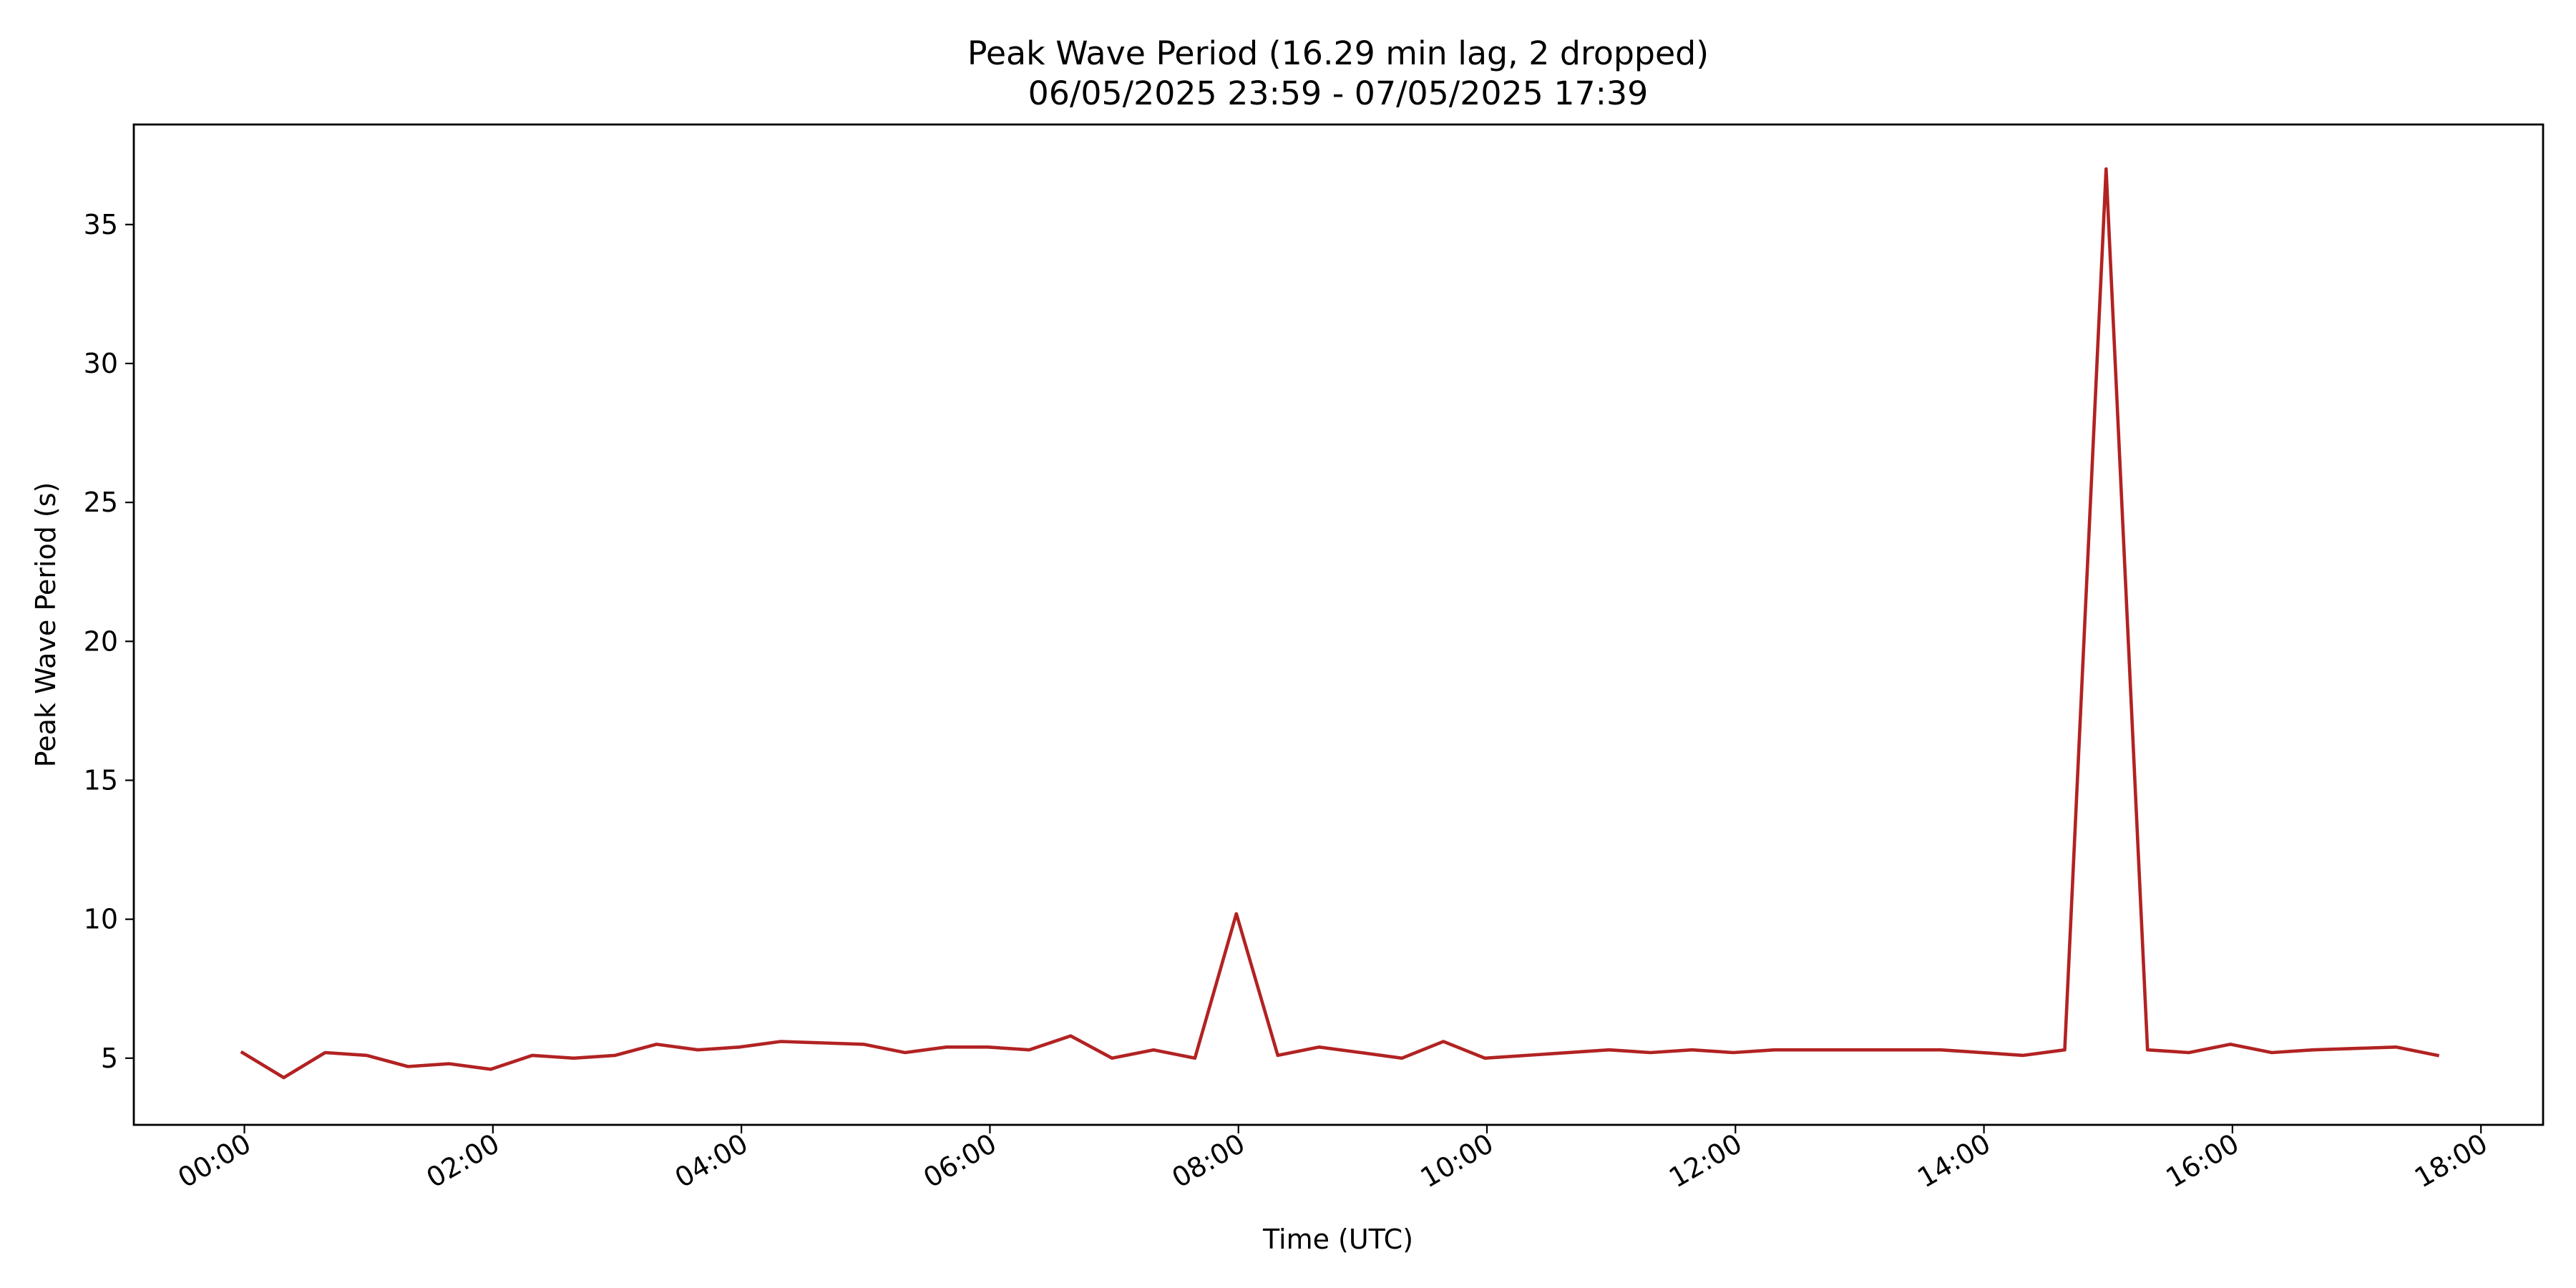 The image size is (2576, 1288). I want to click on y-tick-label: 25, so click(101, 502).